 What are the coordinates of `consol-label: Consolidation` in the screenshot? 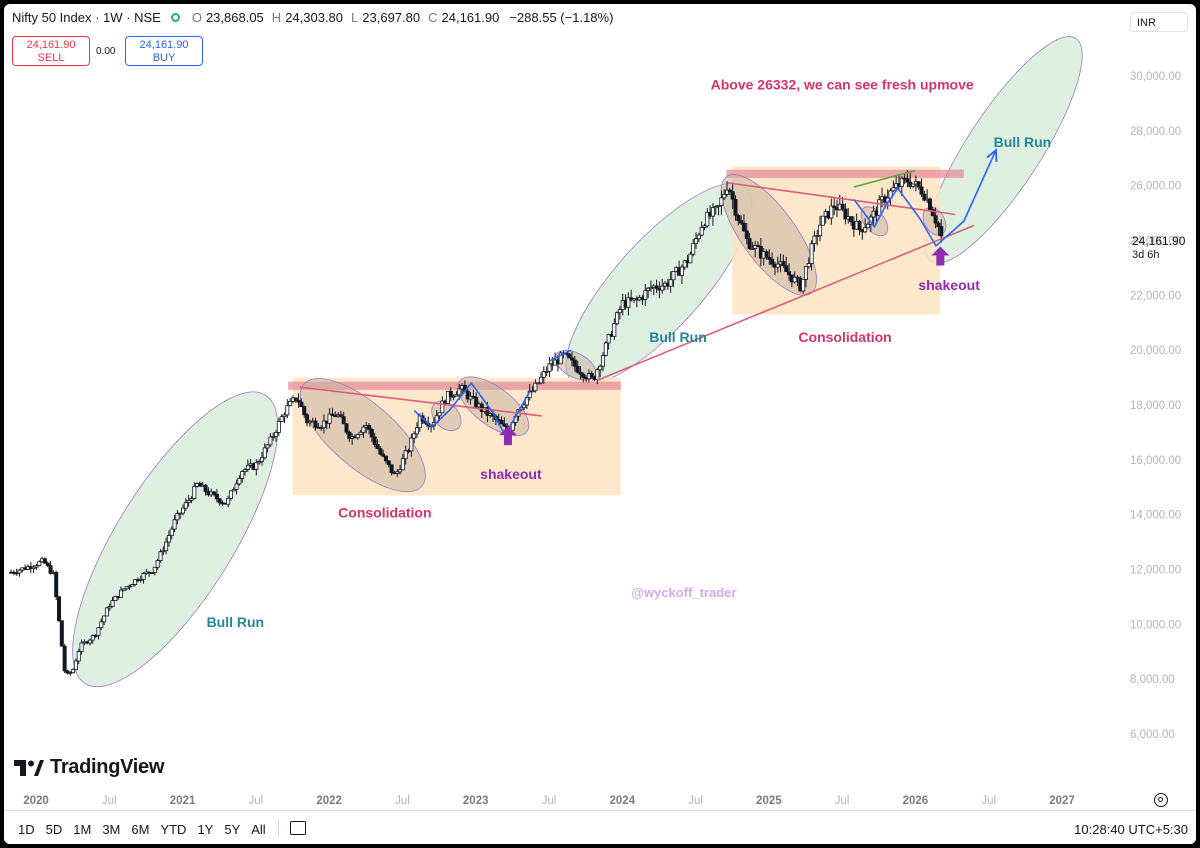 It's located at (384, 512).